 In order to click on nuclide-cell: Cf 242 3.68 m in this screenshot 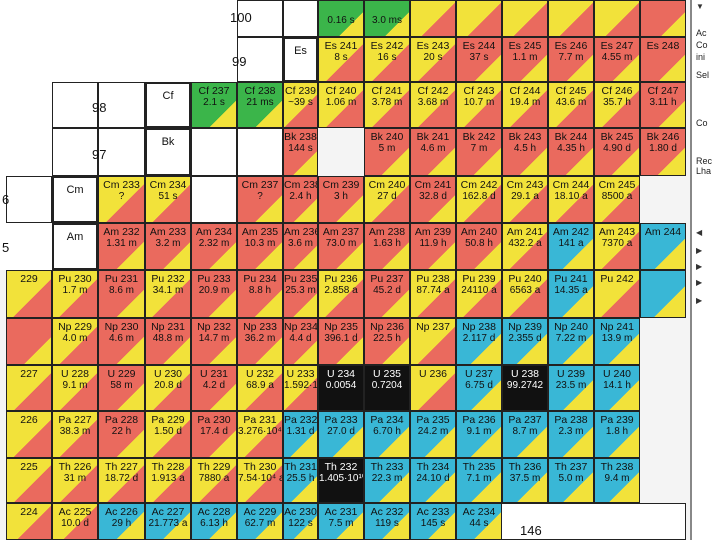, I will do `click(433, 105)`.